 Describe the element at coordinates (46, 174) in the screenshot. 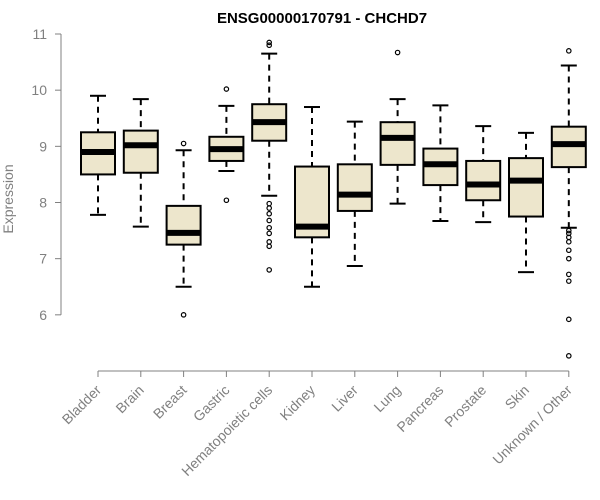

I see `y-axis: 6 7 8 9 10 11` at that location.